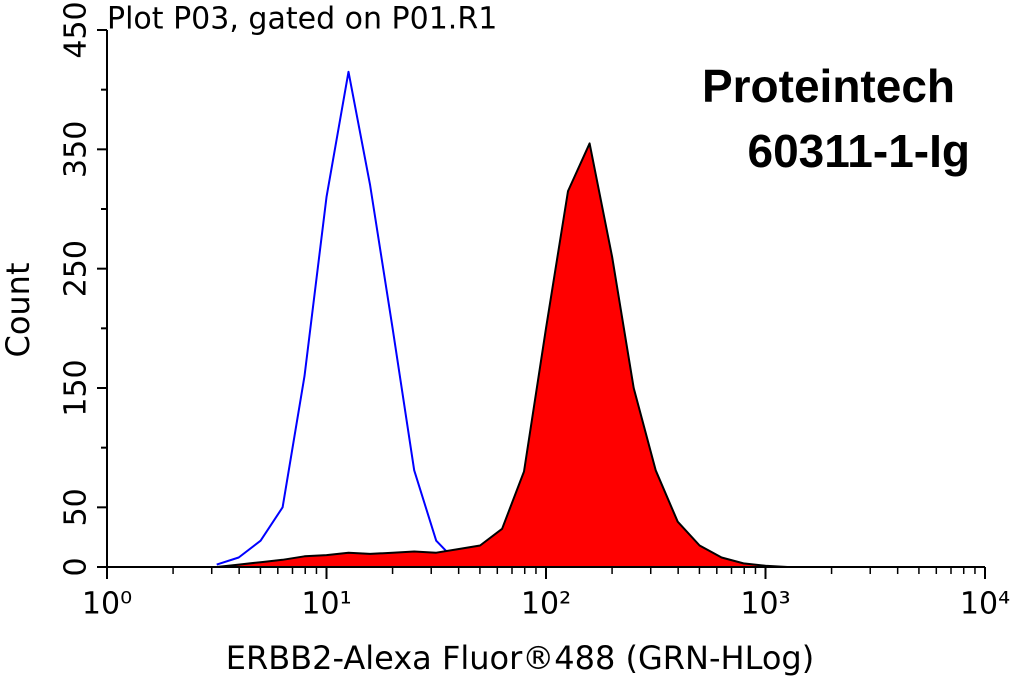  What do you see at coordinates (76, 29) in the screenshot?
I see `y-tick-label: 450` at bounding box center [76, 29].